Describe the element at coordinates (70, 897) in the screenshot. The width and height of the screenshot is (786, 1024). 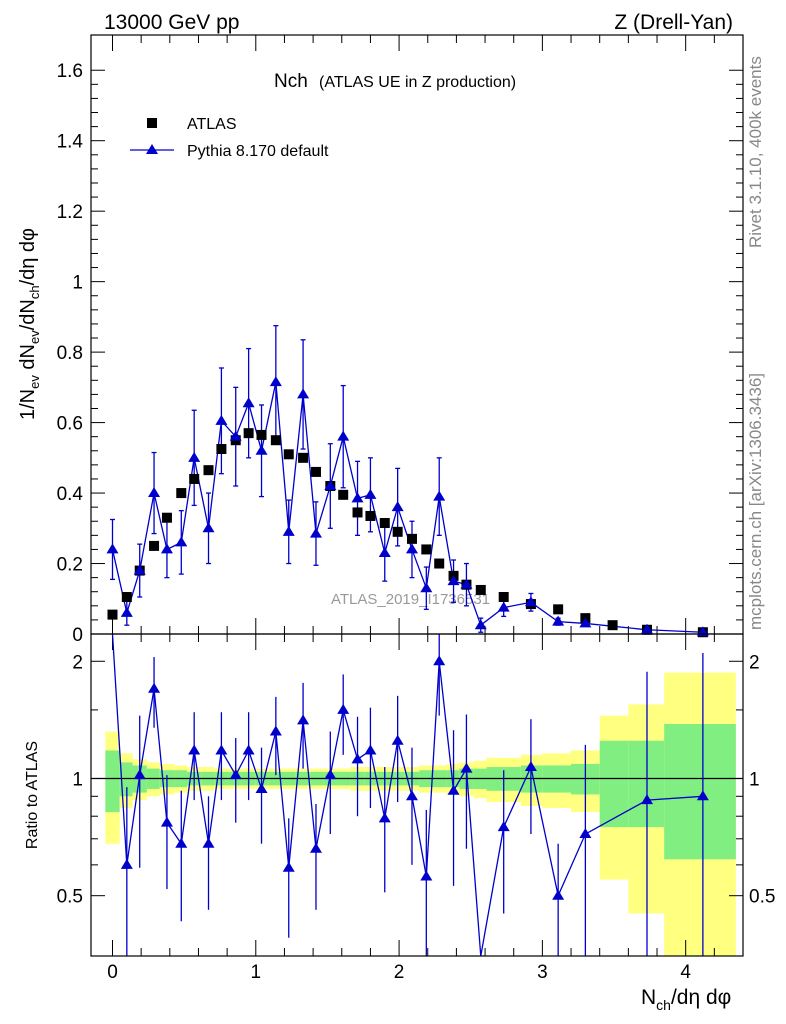
I see `ratio-y-tick-label: 0.5` at that location.